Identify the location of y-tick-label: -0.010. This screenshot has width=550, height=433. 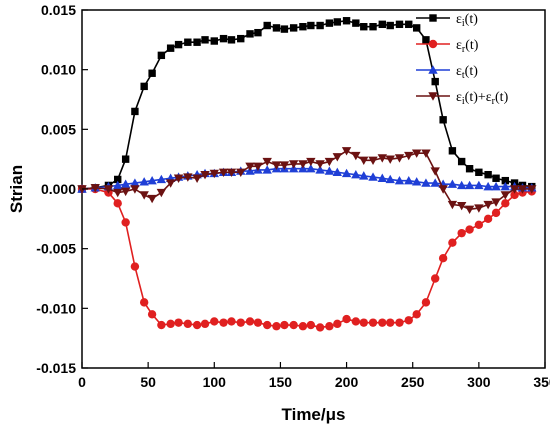
(56, 308).